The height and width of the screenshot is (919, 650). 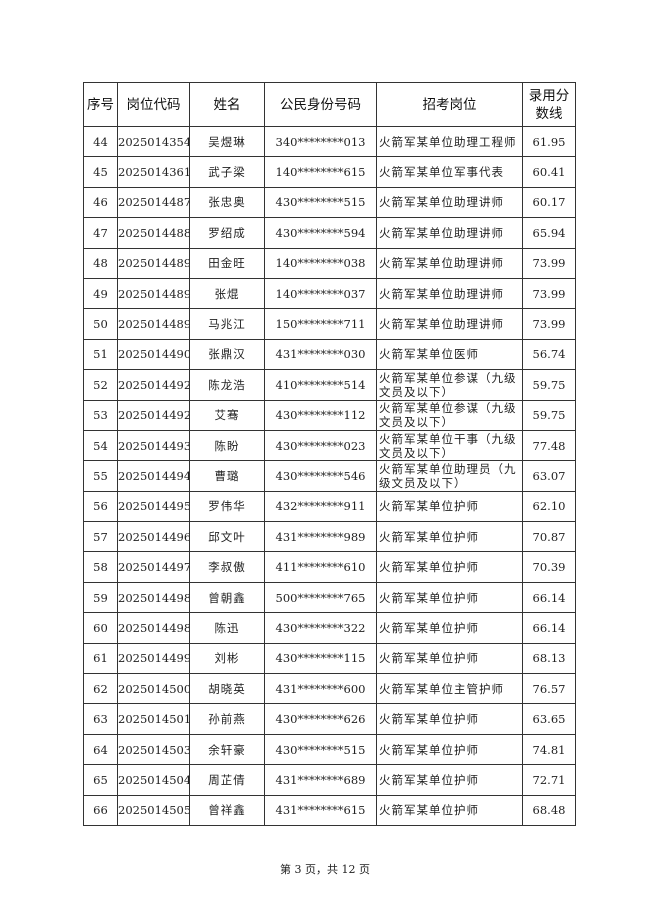 What do you see at coordinates (320, 719) in the screenshot?
I see `cell-id-number: 430********626` at bounding box center [320, 719].